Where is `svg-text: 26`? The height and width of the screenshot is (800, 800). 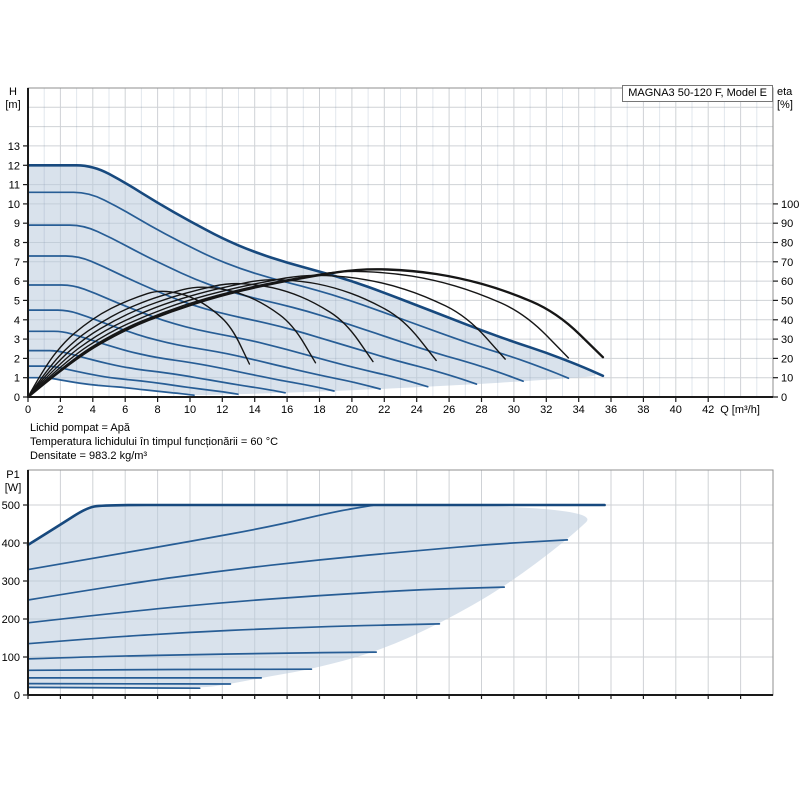
svg-text: 26 is located at coordinates (449, 410).